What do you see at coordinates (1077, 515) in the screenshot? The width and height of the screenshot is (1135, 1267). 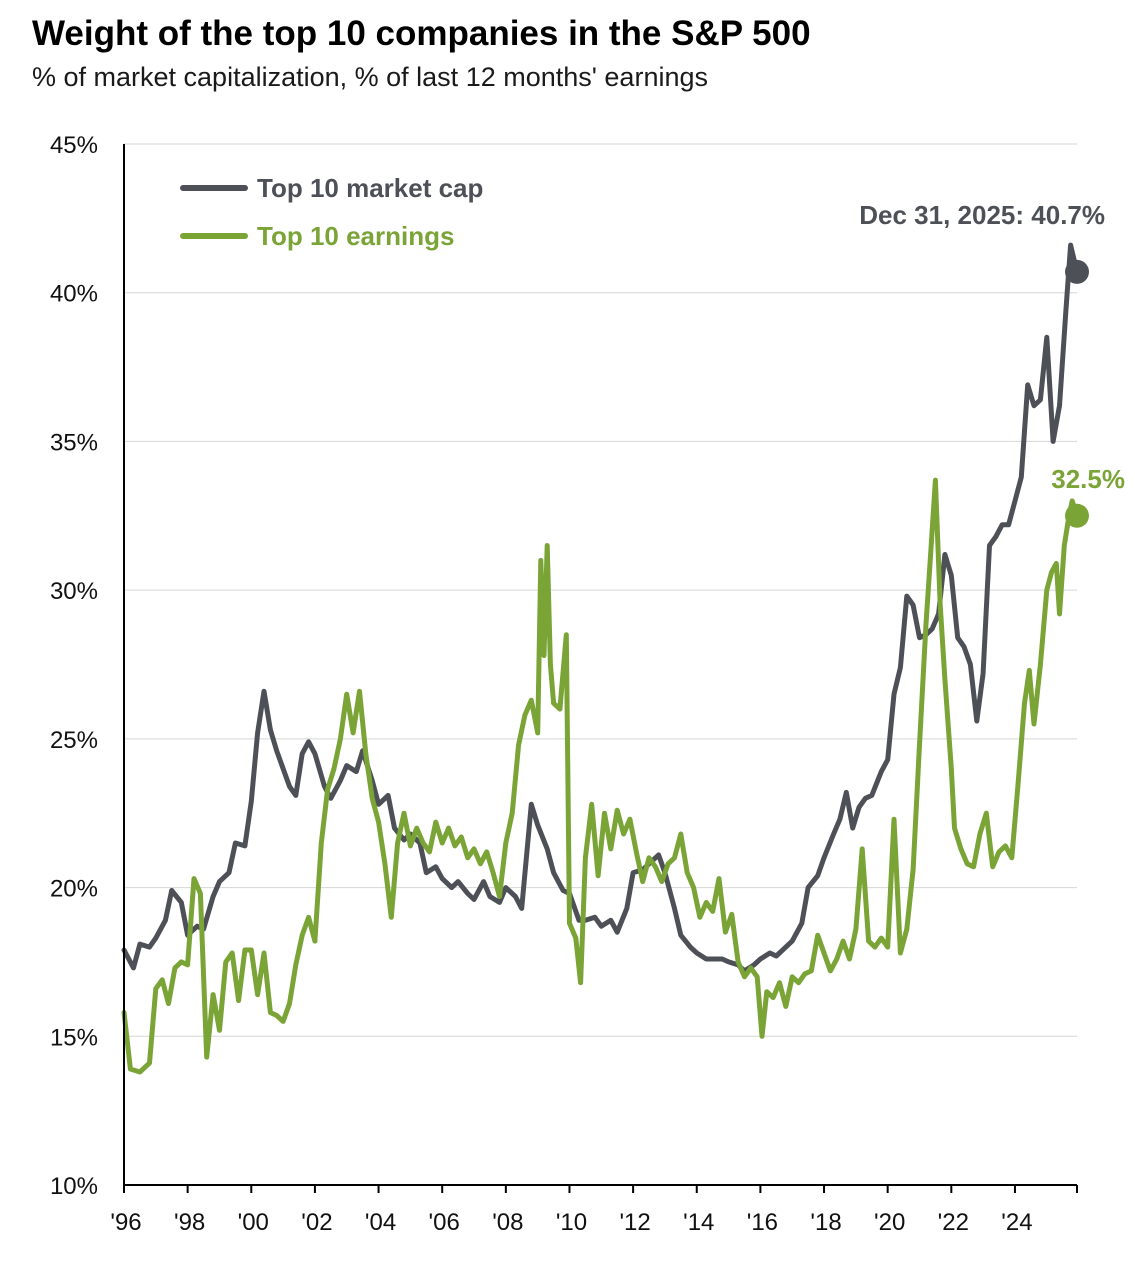 I see `earnings-endpoint-marker` at bounding box center [1077, 515].